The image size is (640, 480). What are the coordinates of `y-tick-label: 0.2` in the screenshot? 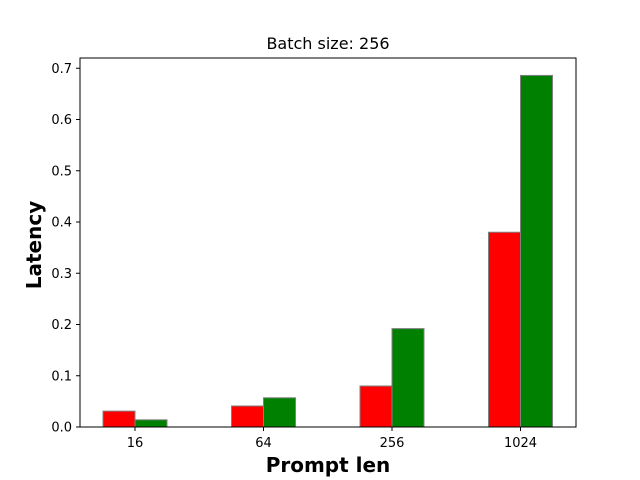 It's located at (61, 325).